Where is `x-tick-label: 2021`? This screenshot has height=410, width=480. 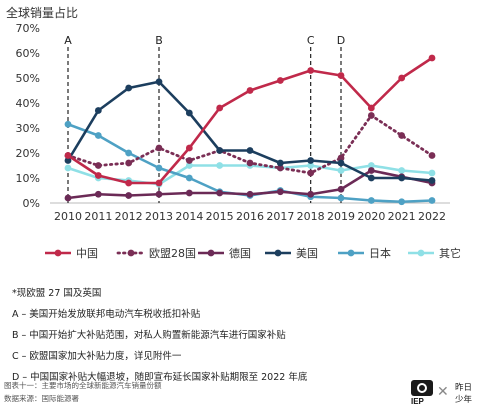
x-tick-label: 2021 is located at coordinates (402, 216).